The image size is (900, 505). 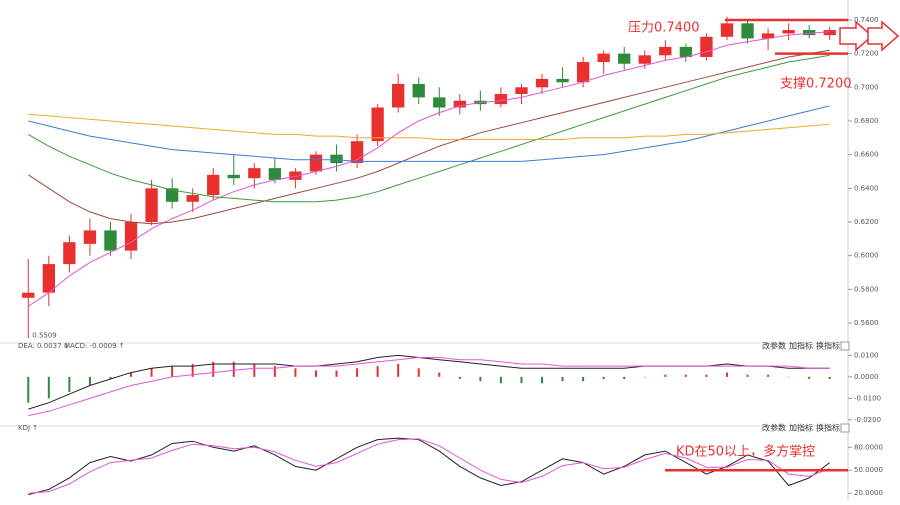 What do you see at coordinates (867, 398) in the screenshot?
I see `y-tick-label: -0.0100` at bounding box center [867, 398].